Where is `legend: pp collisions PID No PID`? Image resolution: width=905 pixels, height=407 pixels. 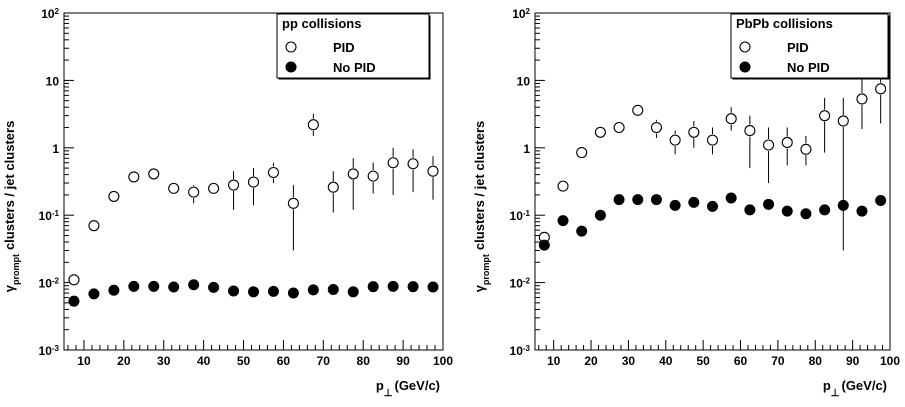
legend: pp collisions PID No PID is located at coordinates (353, 46).